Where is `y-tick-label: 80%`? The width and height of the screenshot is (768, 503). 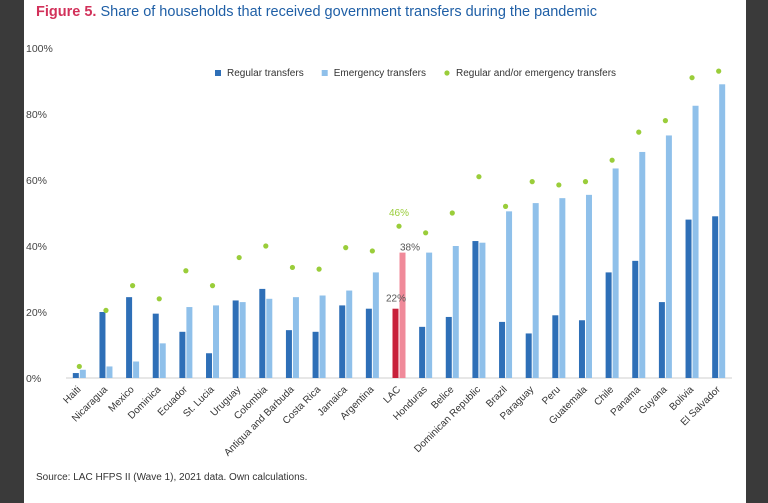 y-tick-label: 80% is located at coordinates (36, 115).